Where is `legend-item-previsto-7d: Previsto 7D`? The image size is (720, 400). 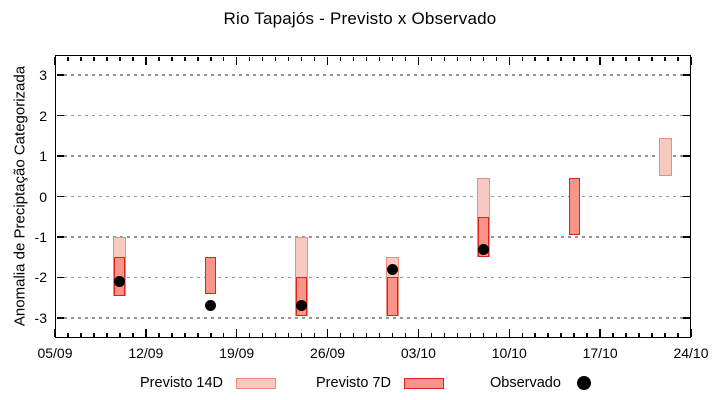 legend-item-previsto-7d: Previsto 7D is located at coordinates (380, 383).